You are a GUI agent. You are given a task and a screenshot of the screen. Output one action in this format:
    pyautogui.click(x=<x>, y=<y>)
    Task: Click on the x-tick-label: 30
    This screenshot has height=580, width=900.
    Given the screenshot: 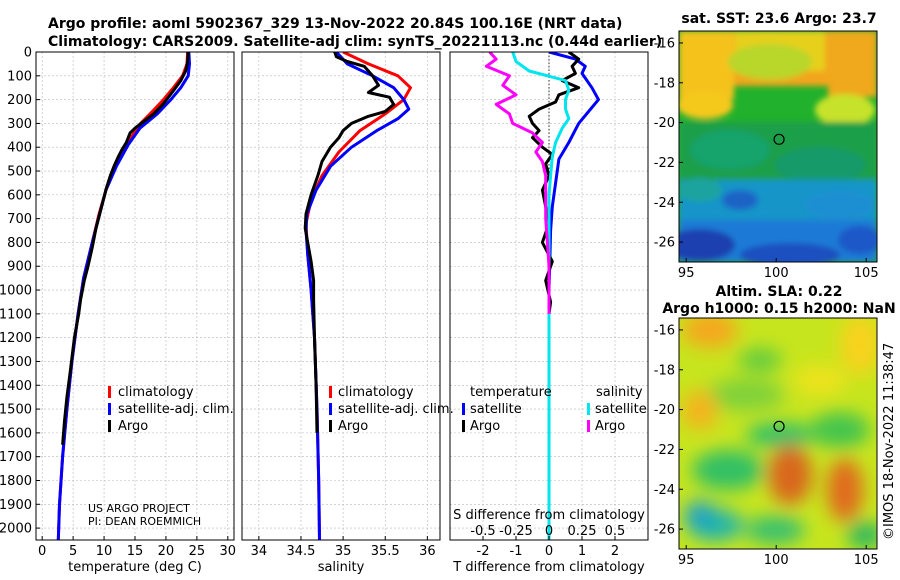 What is the action you would take?
    pyautogui.click(x=228, y=551)
    